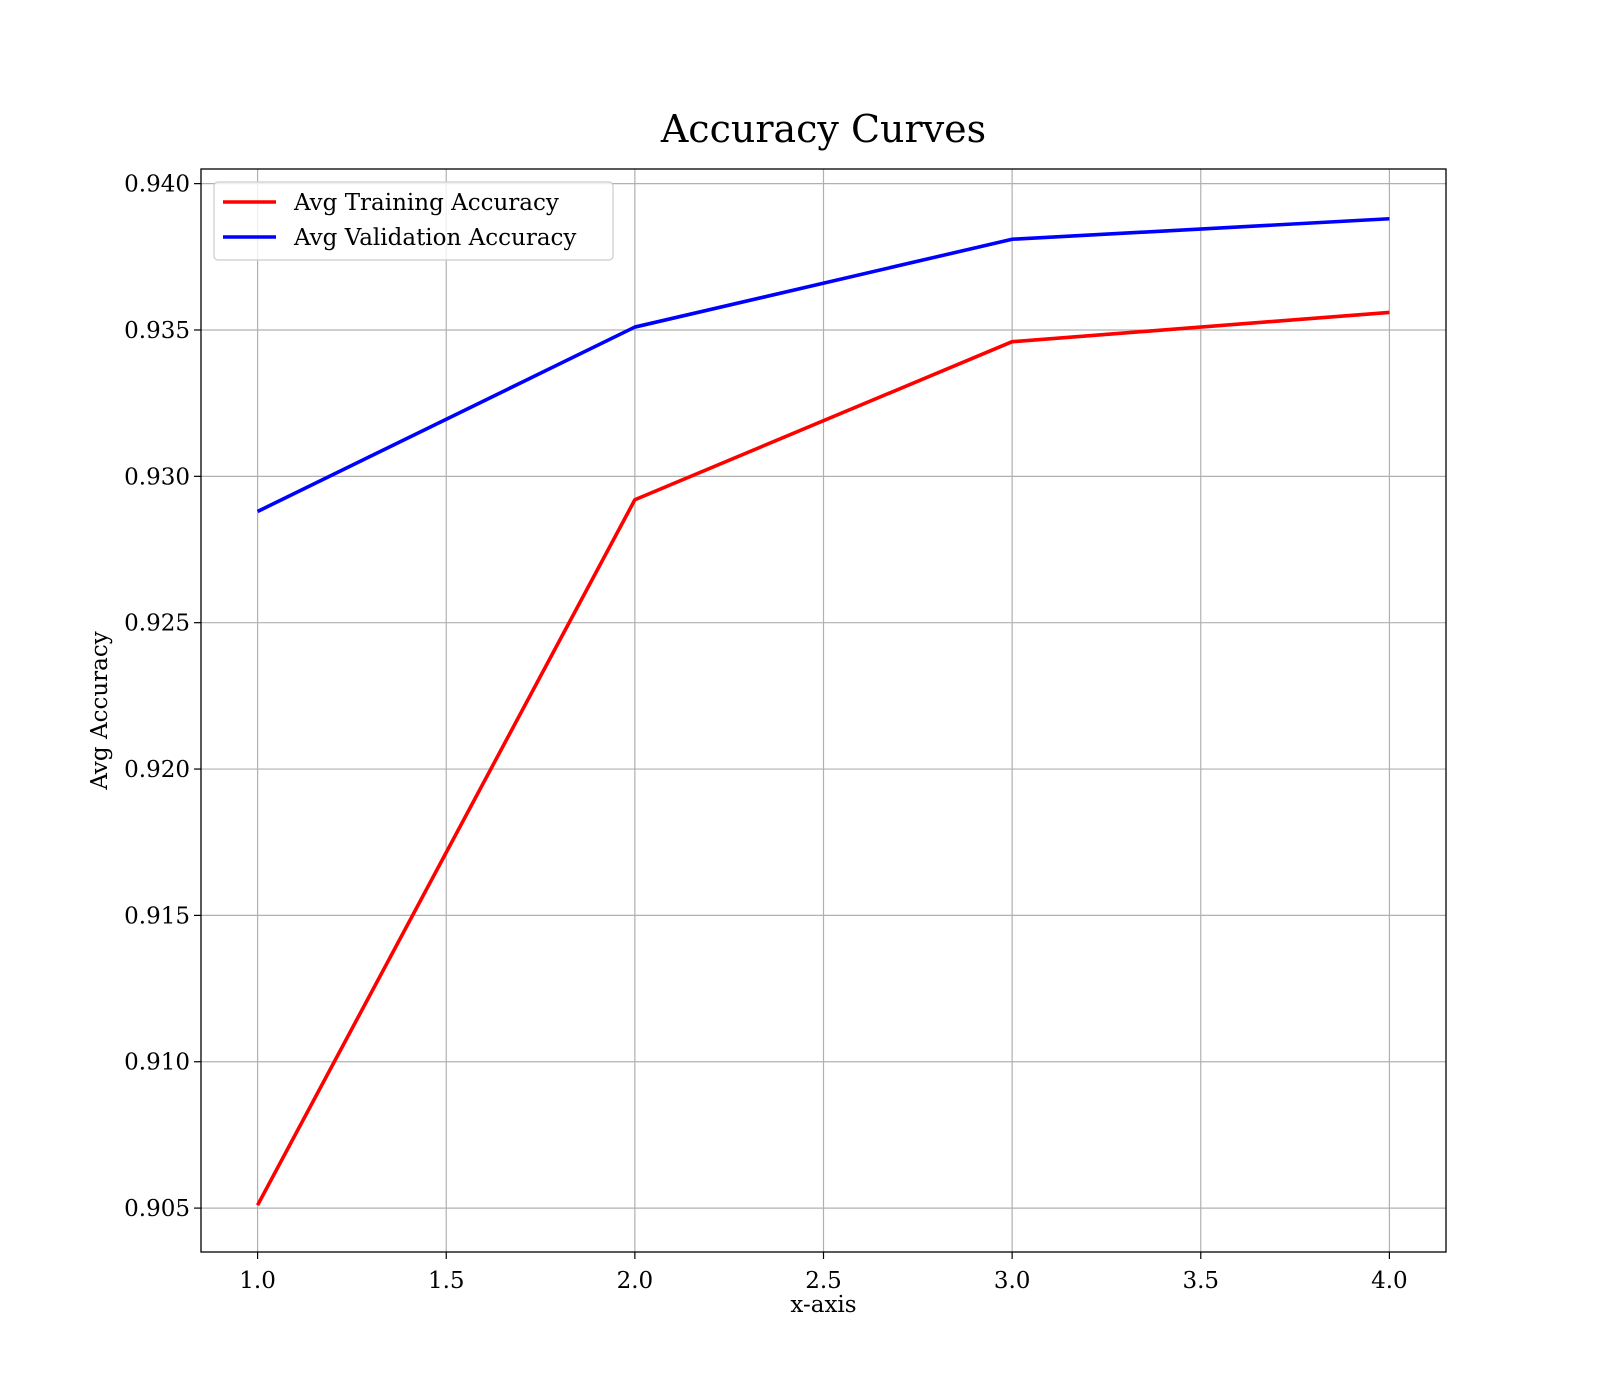 This screenshot has height=1400, width=1600. Describe the element at coordinates (635, 1281) in the screenshot. I see `x-tick-label: 2.0` at that location.